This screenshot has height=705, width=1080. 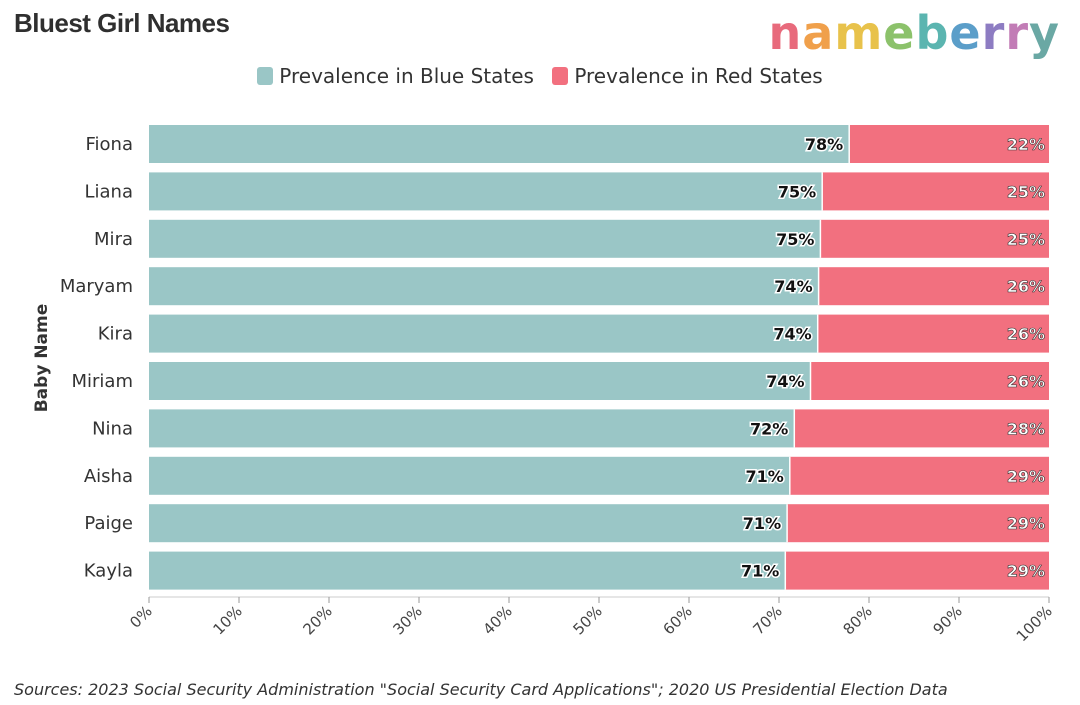 What do you see at coordinates (113, 239) in the screenshot?
I see `category-label: Mira` at bounding box center [113, 239].